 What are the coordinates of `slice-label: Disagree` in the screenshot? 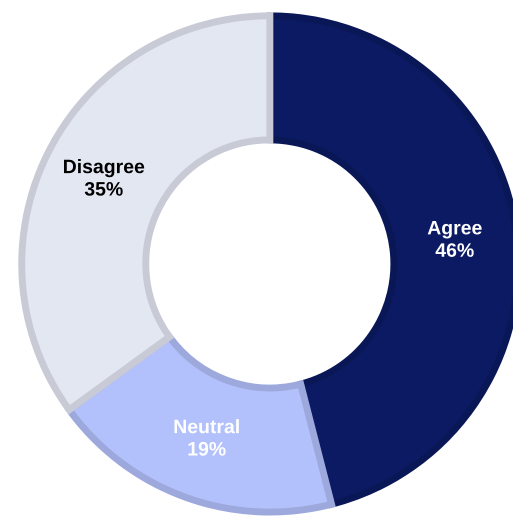 It's located at (104, 168).